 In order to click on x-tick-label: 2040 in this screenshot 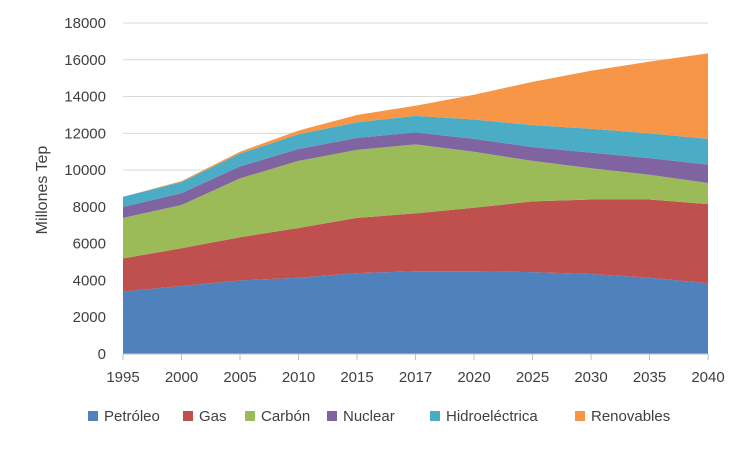, I will do `click(707, 377)`.